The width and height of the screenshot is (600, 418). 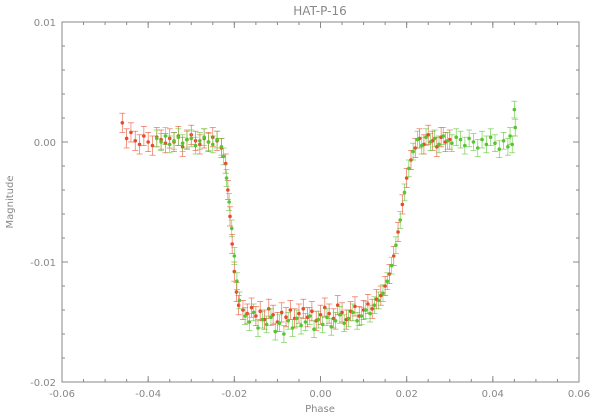 I want to click on x-tick-label: 0.06, so click(x=579, y=394).